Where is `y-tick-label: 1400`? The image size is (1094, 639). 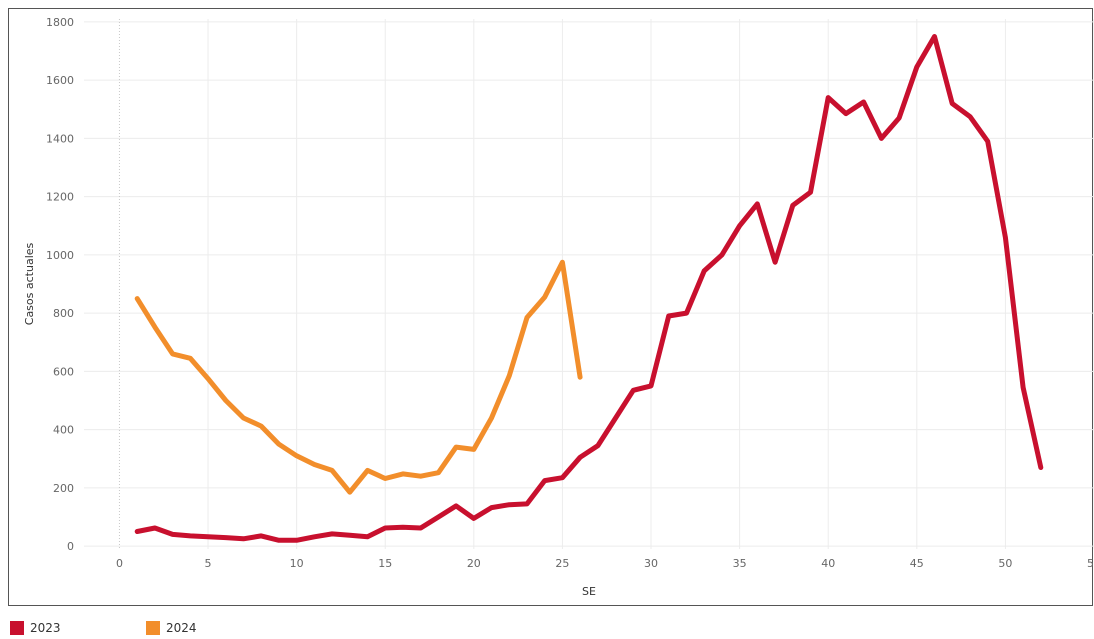
y-tick-label: 1400 is located at coordinates (60, 138).